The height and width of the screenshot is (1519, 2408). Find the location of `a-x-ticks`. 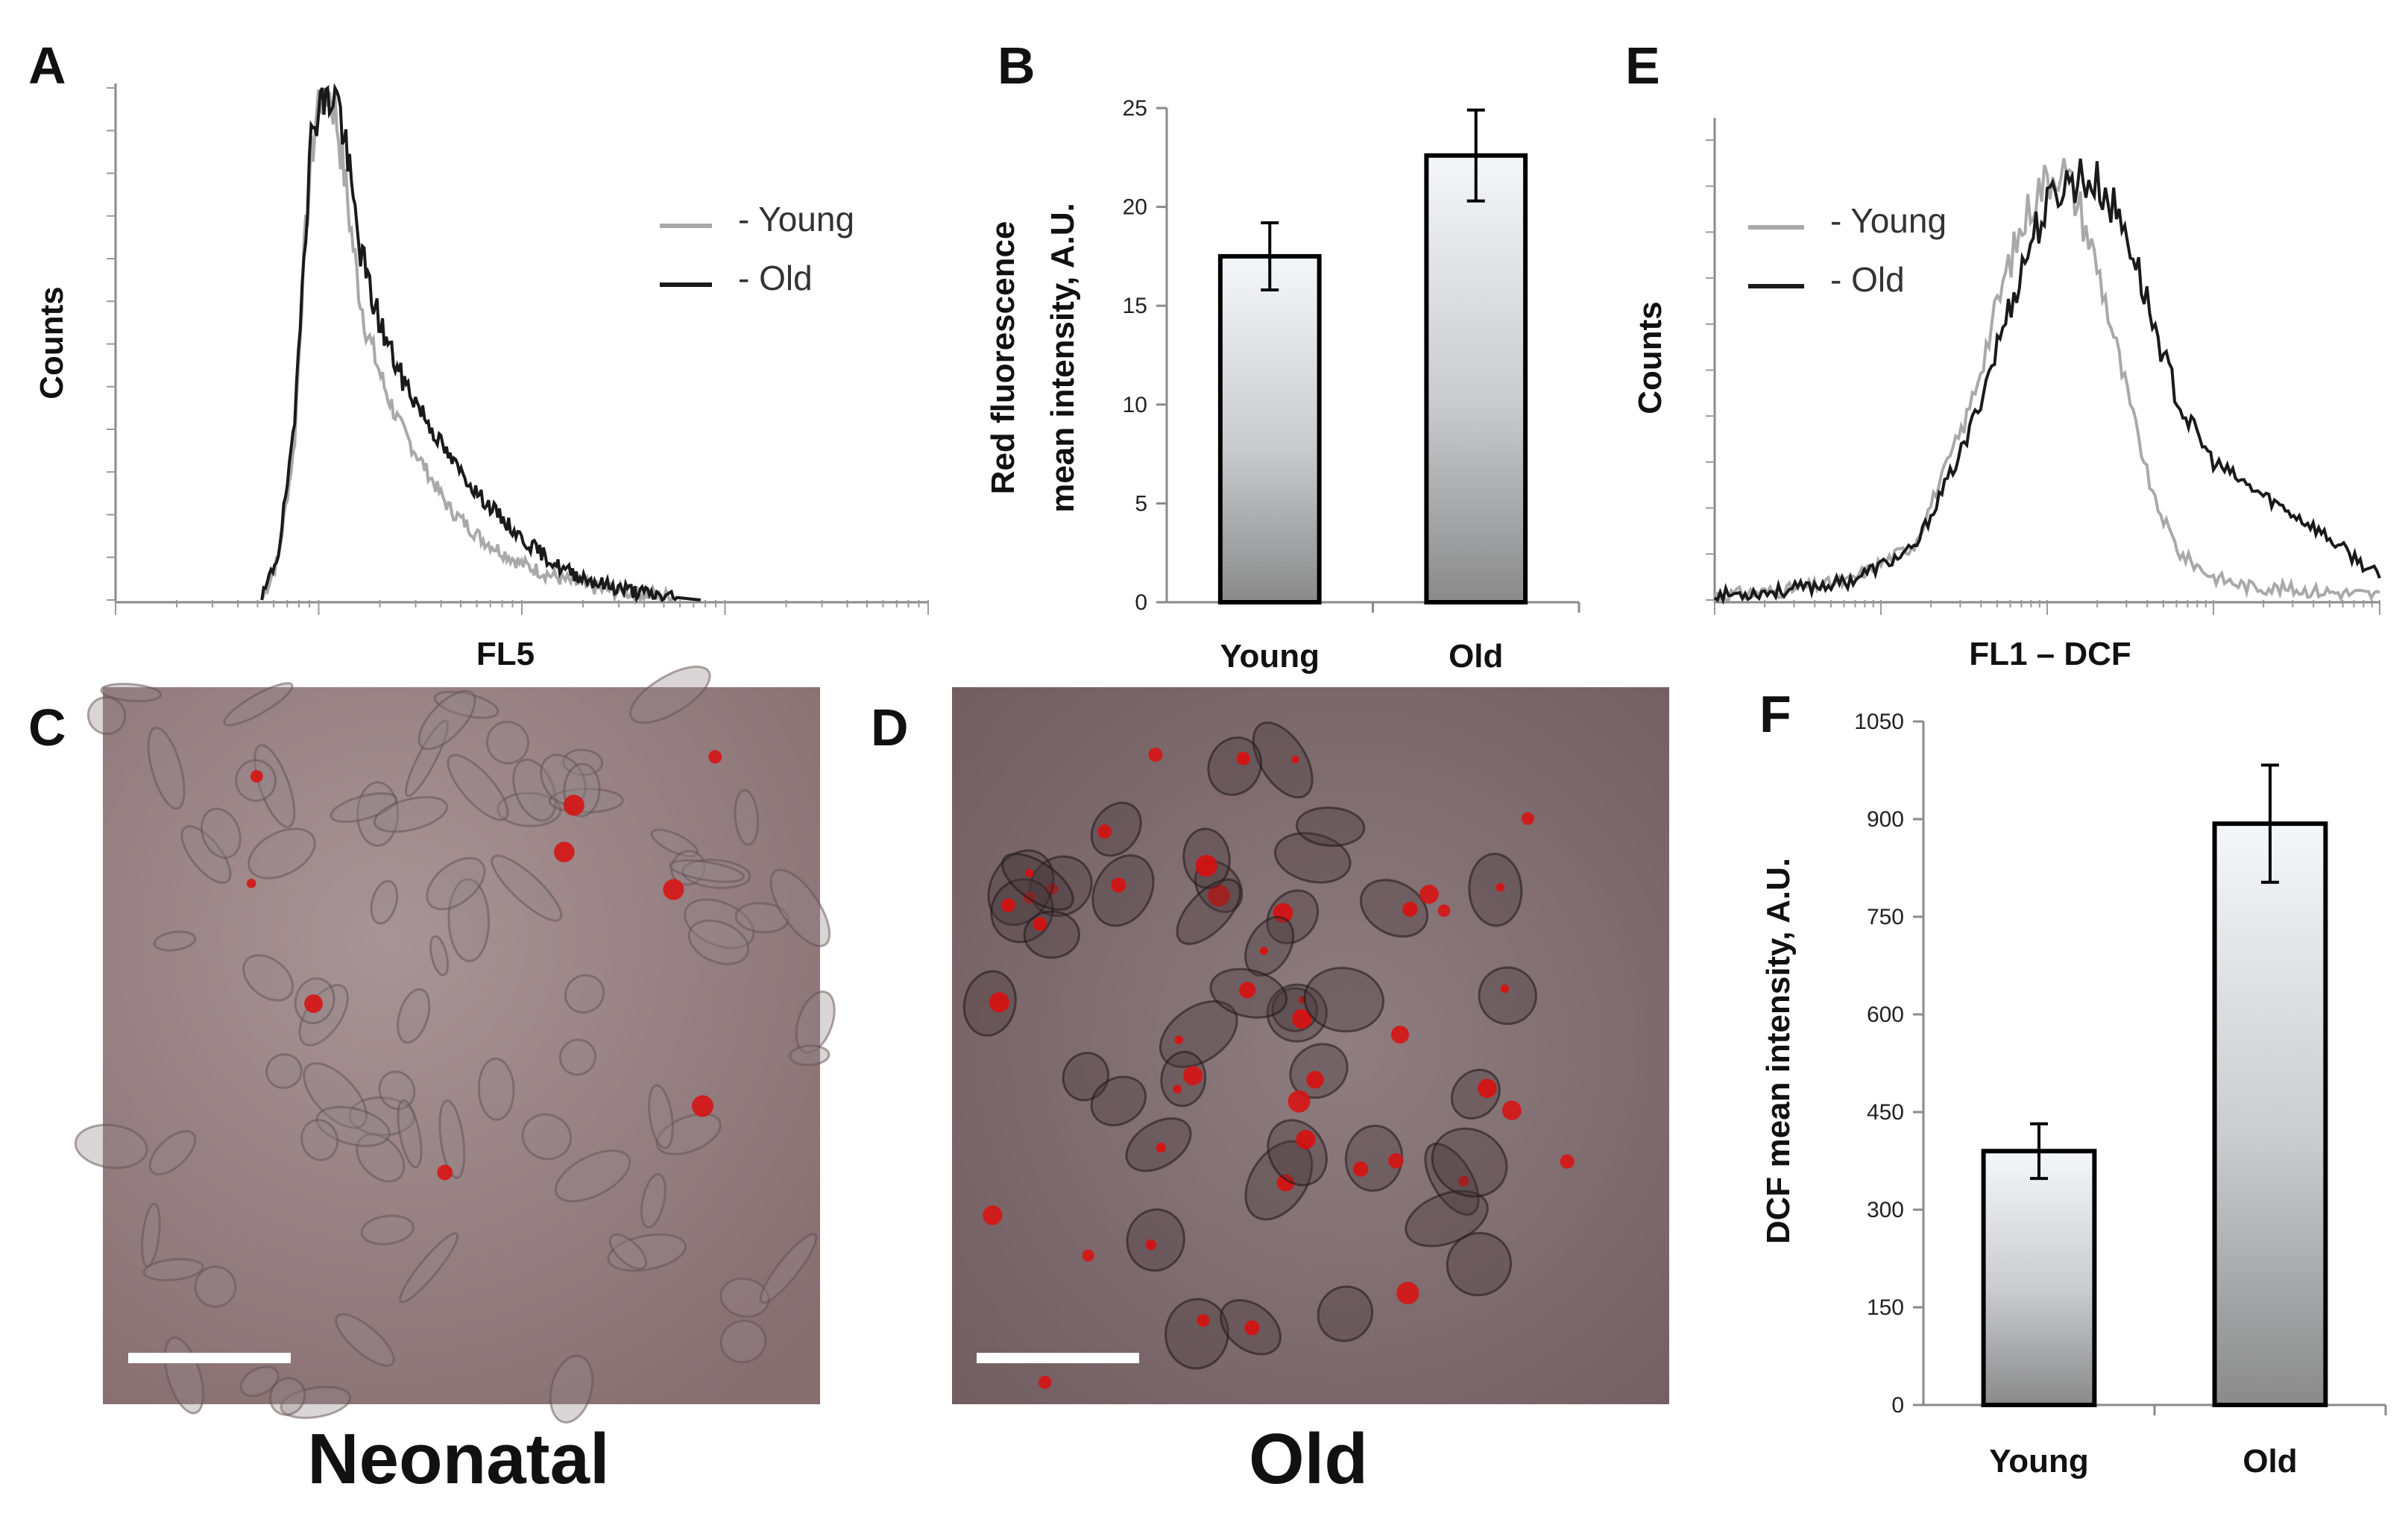

a-x-ticks is located at coordinates (522, 607).